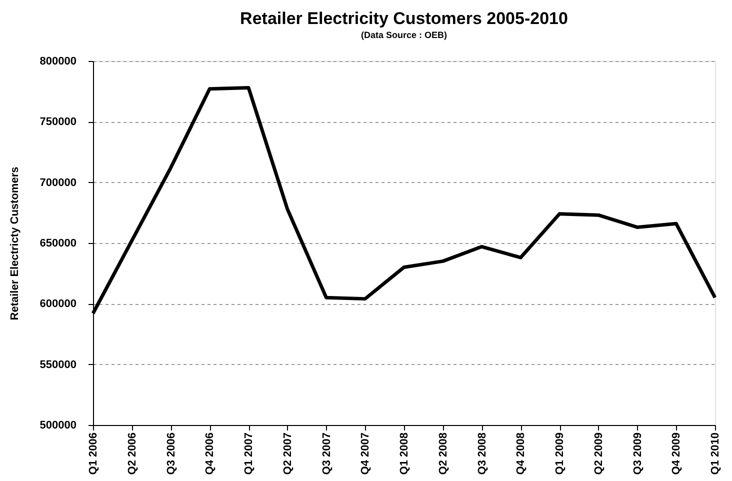 This screenshot has height=481, width=732. Describe the element at coordinates (676, 453) in the screenshot. I see `x-tick-label: Q4 2009` at that location.